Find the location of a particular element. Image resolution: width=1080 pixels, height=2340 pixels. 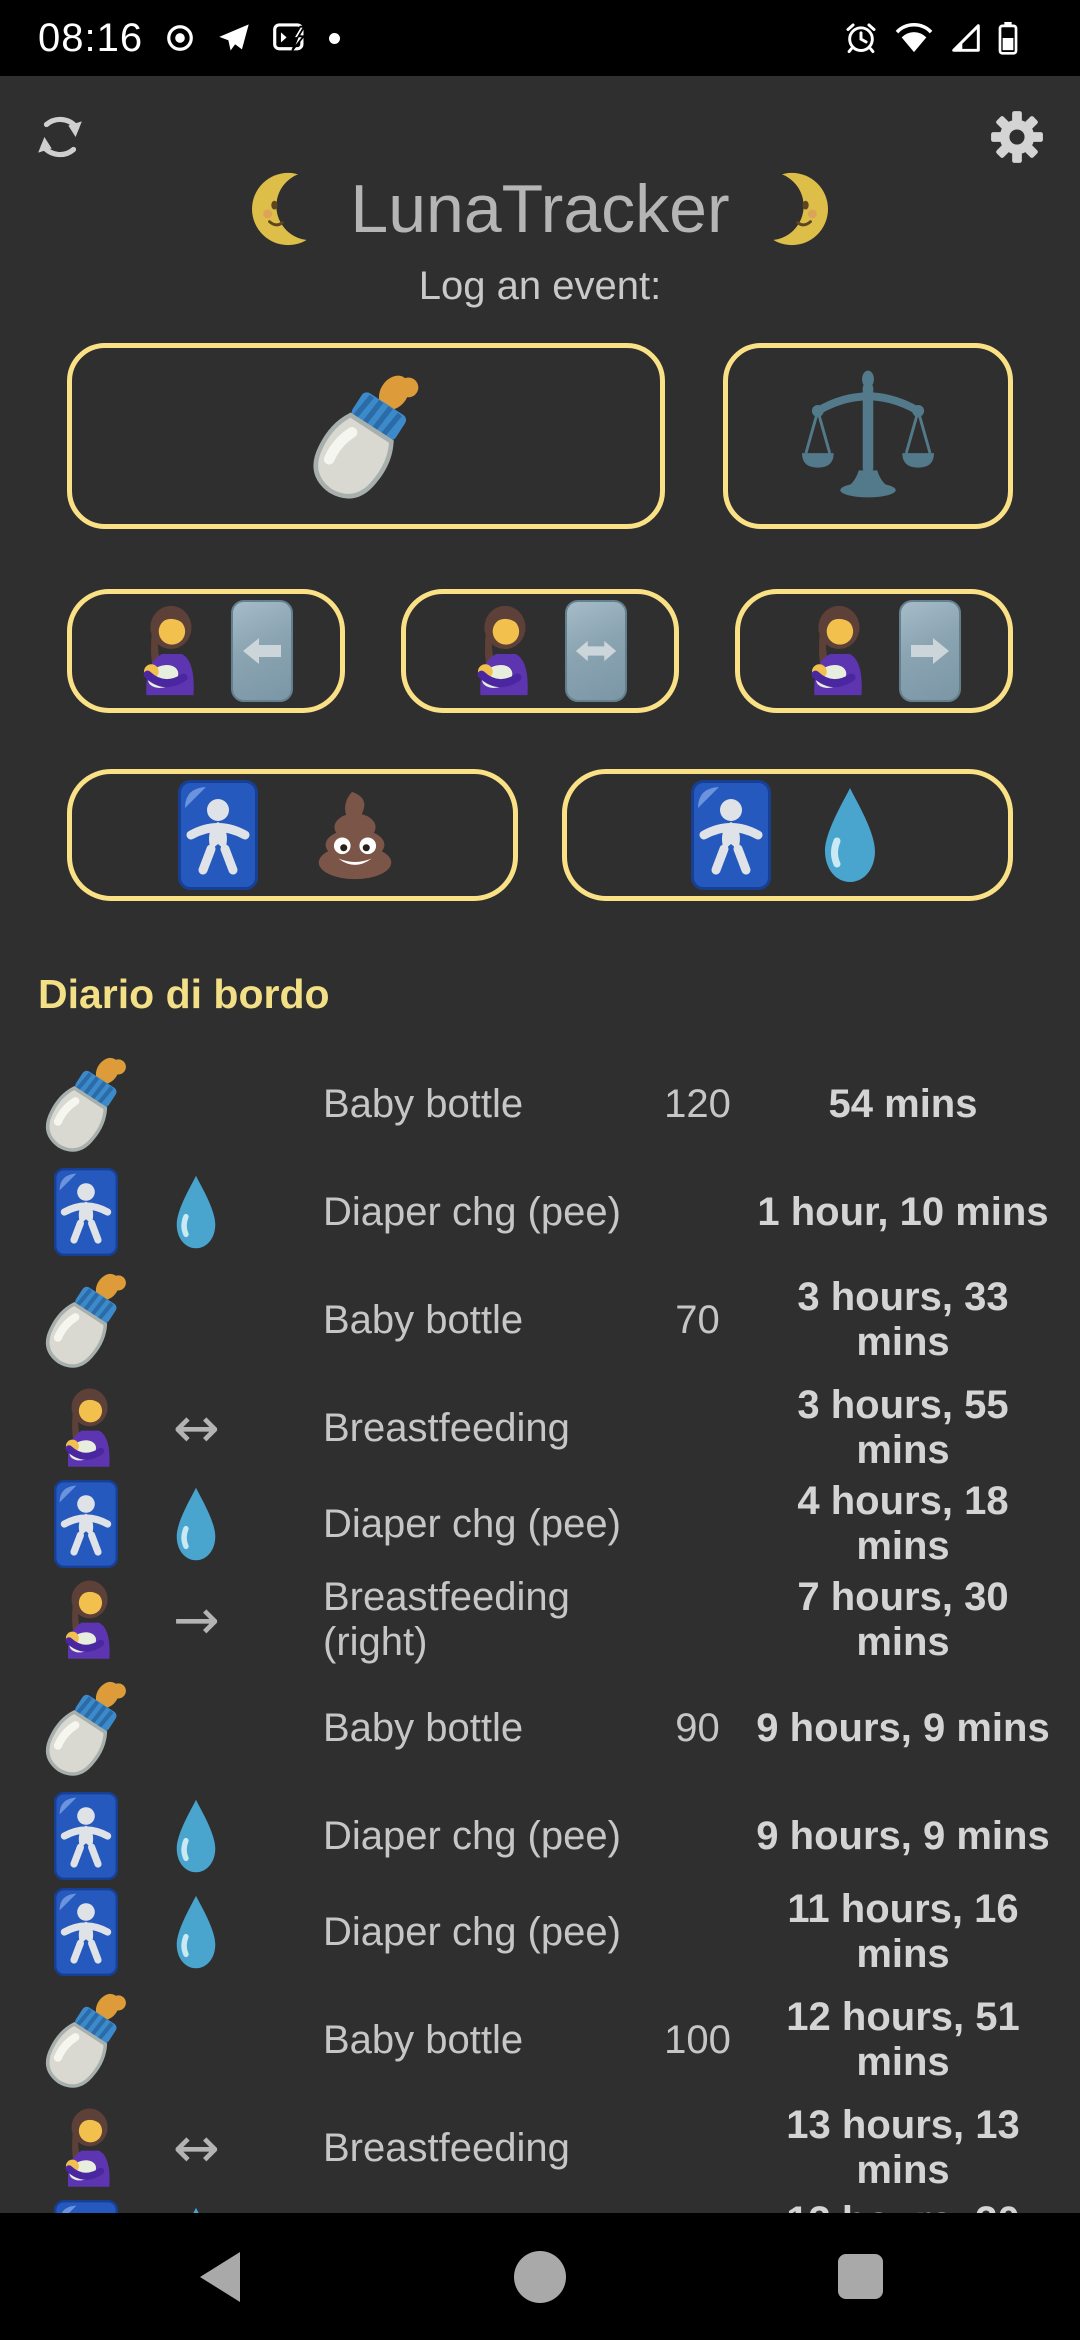

log-entry: → Breastfeeding (right) 7 hours, 30 mins is located at coordinates (540, 1620).